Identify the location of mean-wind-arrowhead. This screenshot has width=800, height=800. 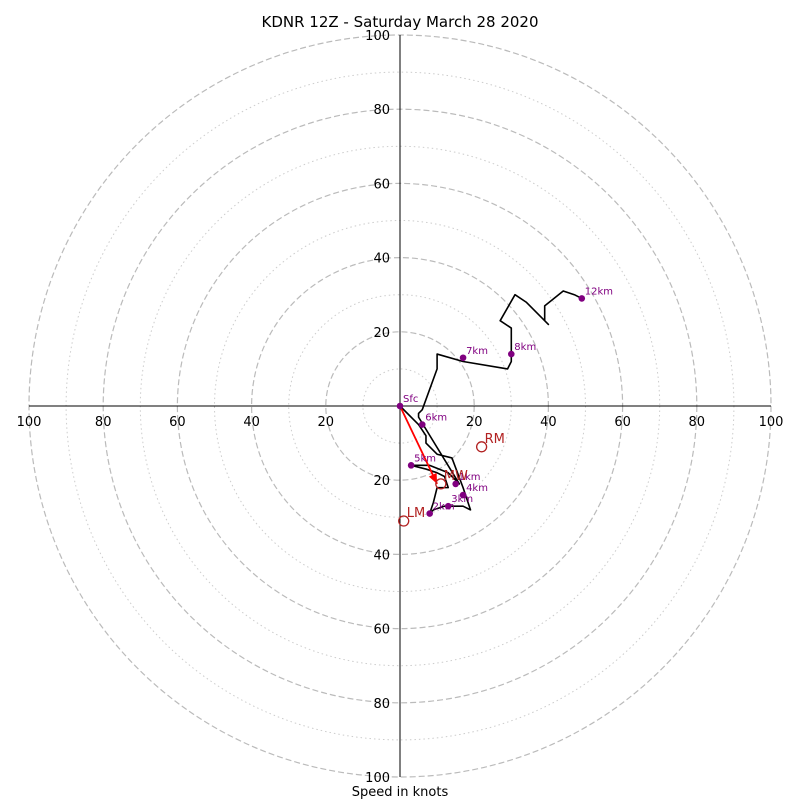
(433, 478).